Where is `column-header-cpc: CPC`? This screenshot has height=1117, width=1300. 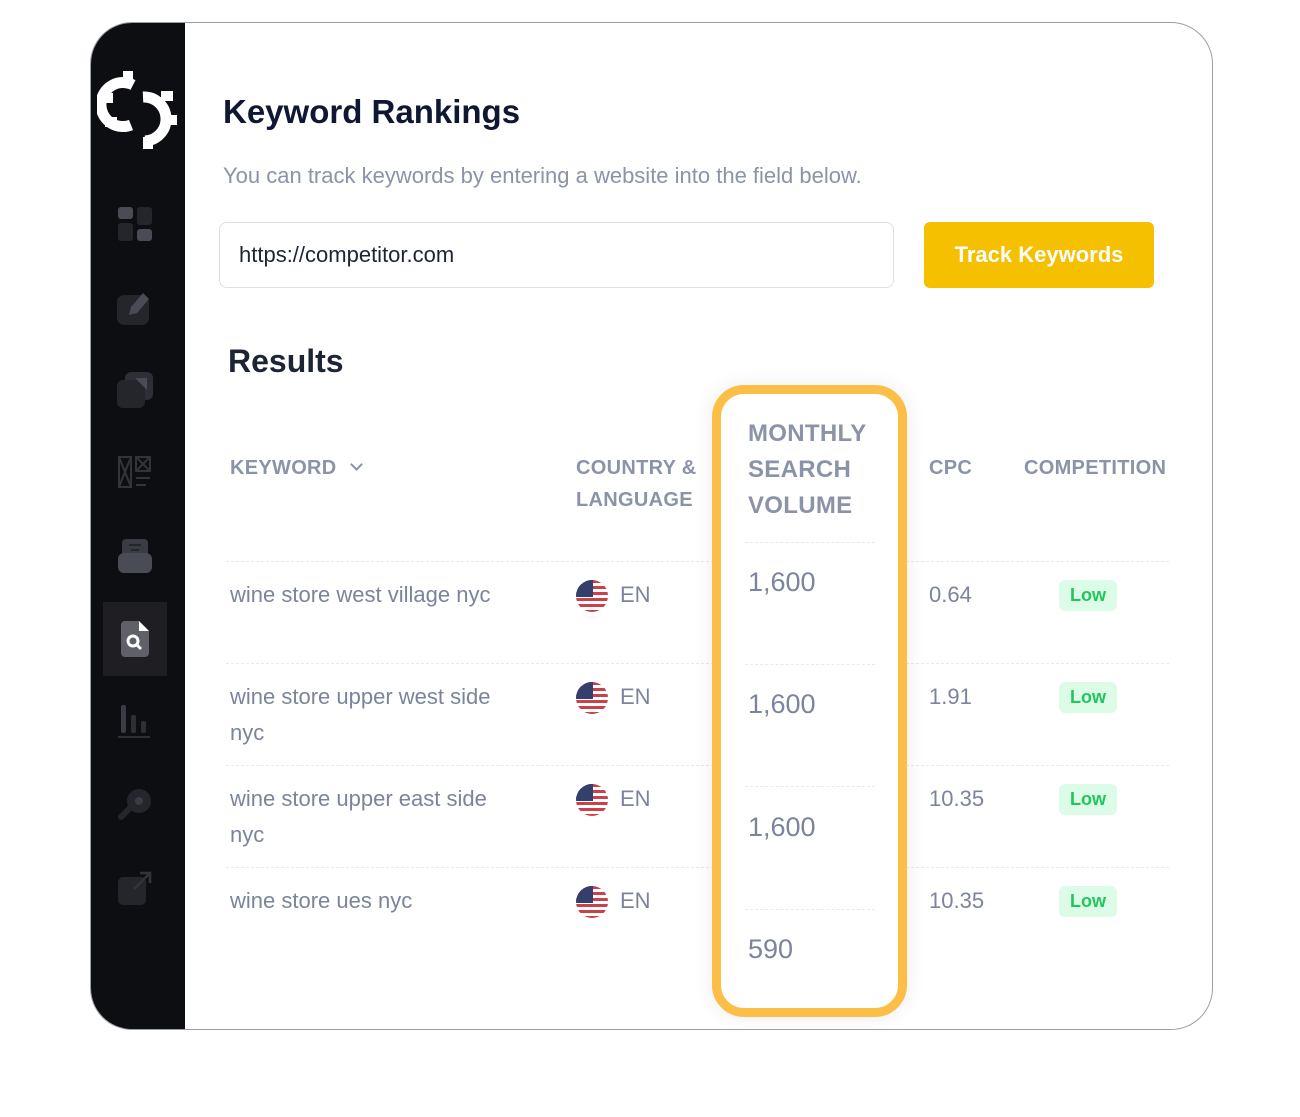 column-header-cpc: CPC is located at coordinates (951, 468).